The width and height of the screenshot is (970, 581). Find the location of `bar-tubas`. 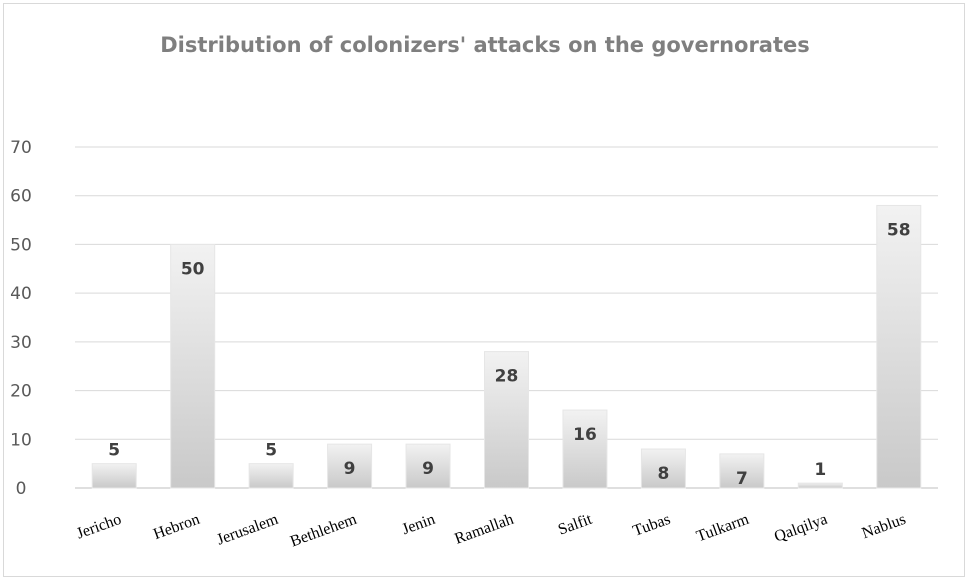

bar-tubas is located at coordinates (663, 468).